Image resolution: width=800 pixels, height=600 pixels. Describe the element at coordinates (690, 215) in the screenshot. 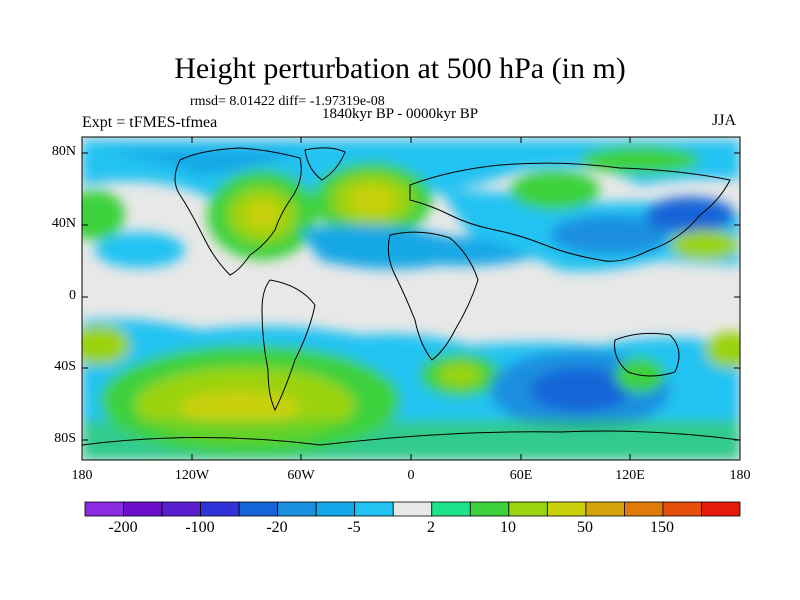

I see `contour-siberia-low` at that location.